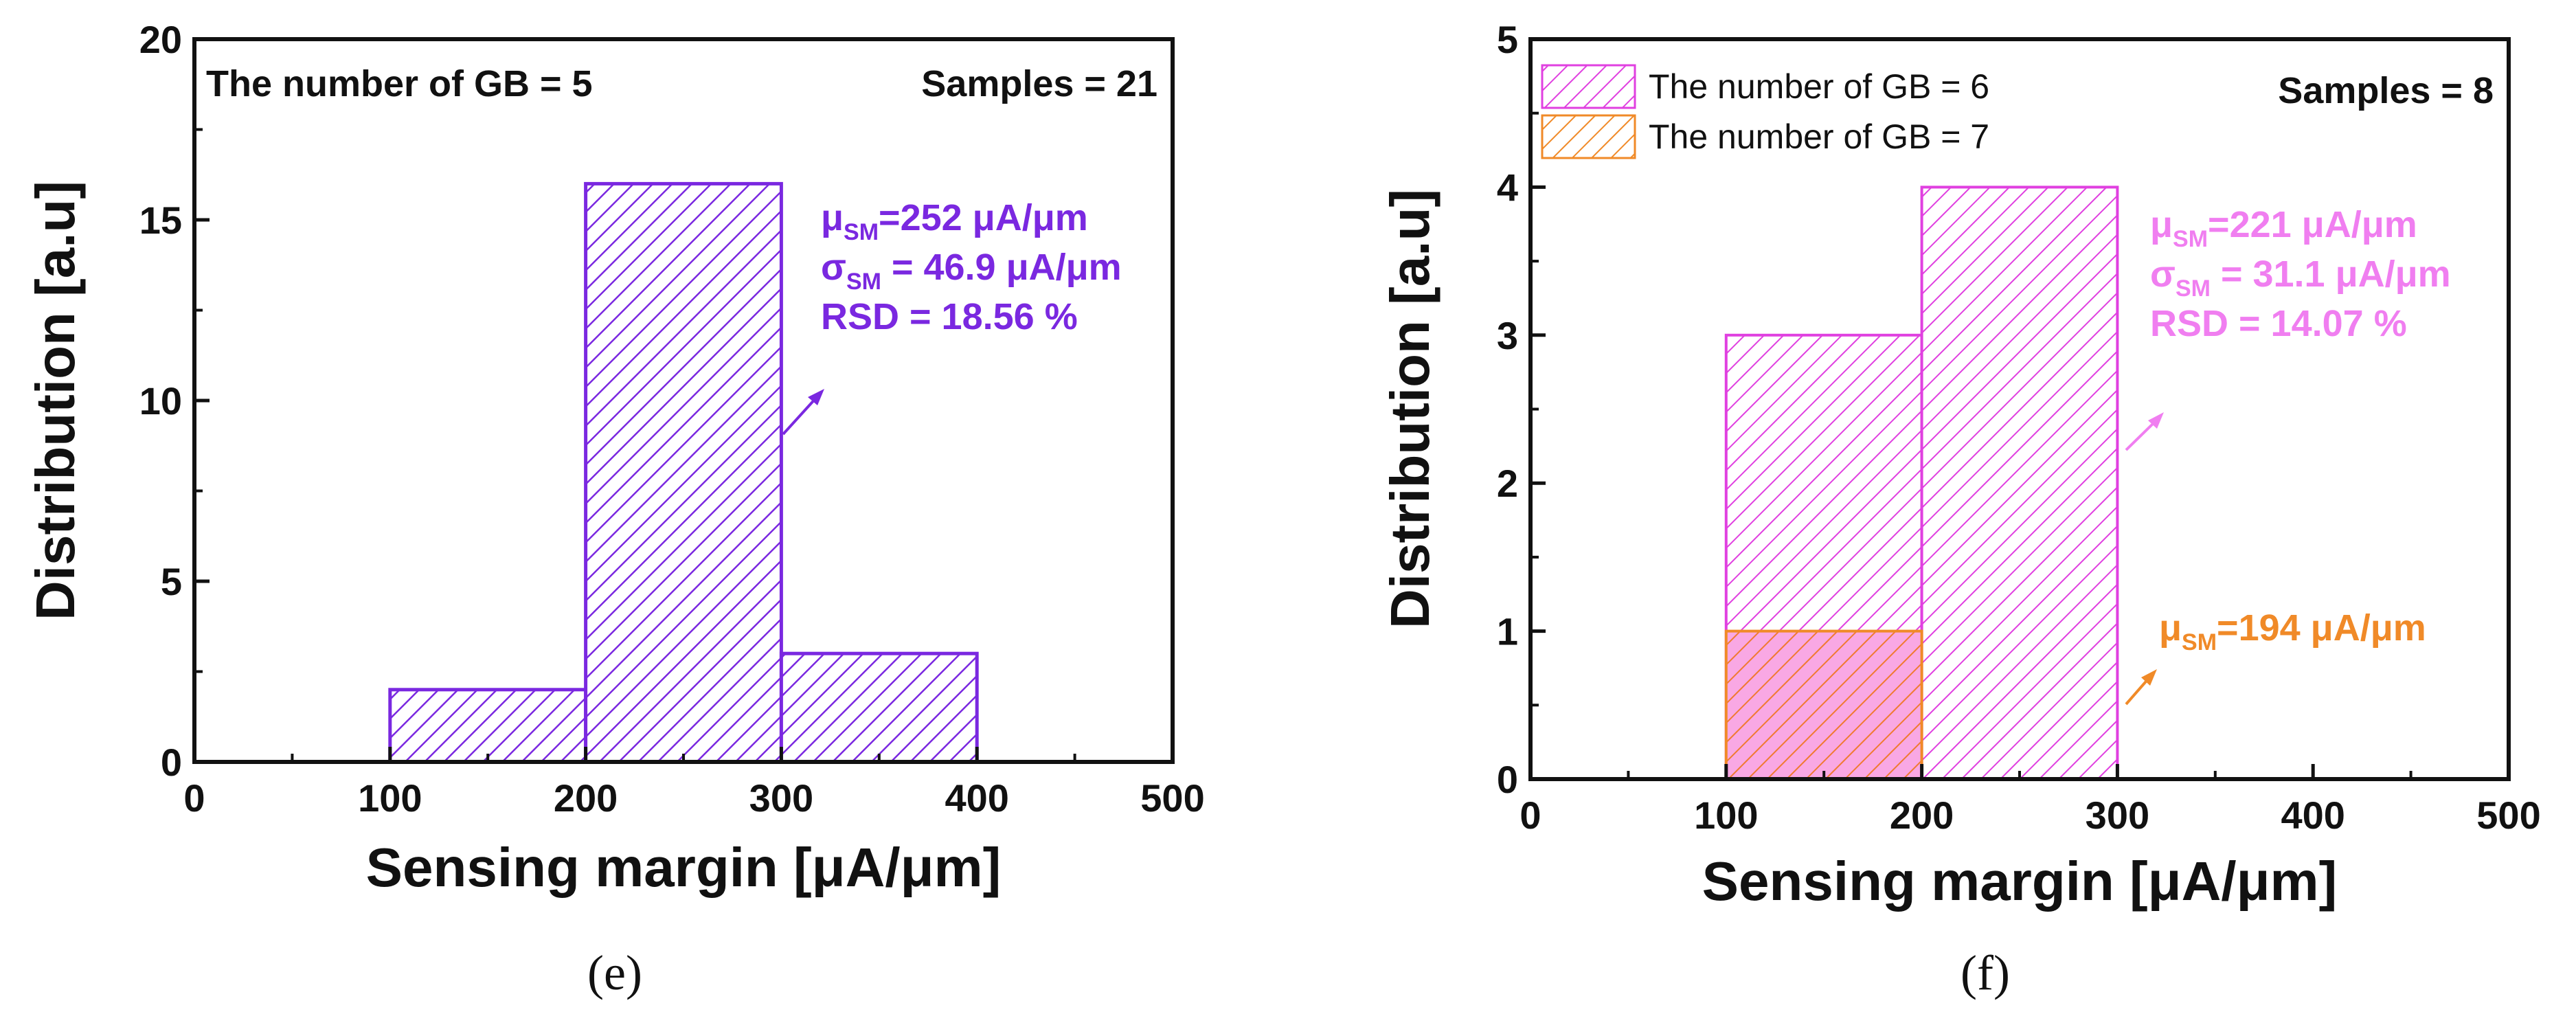 This screenshot has width=2576, height=1012. Describe the element at coordinates (171, 762) in the screenshot. I see `e-y-tick-label: 0` at that location.